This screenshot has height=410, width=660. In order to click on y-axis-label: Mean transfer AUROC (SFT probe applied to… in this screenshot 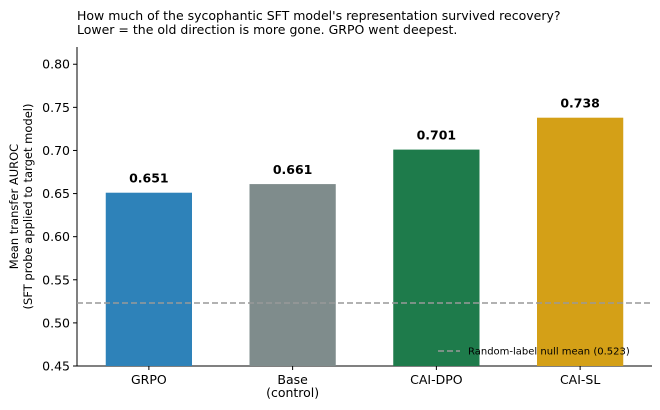, I will do `click(21, 207)`.